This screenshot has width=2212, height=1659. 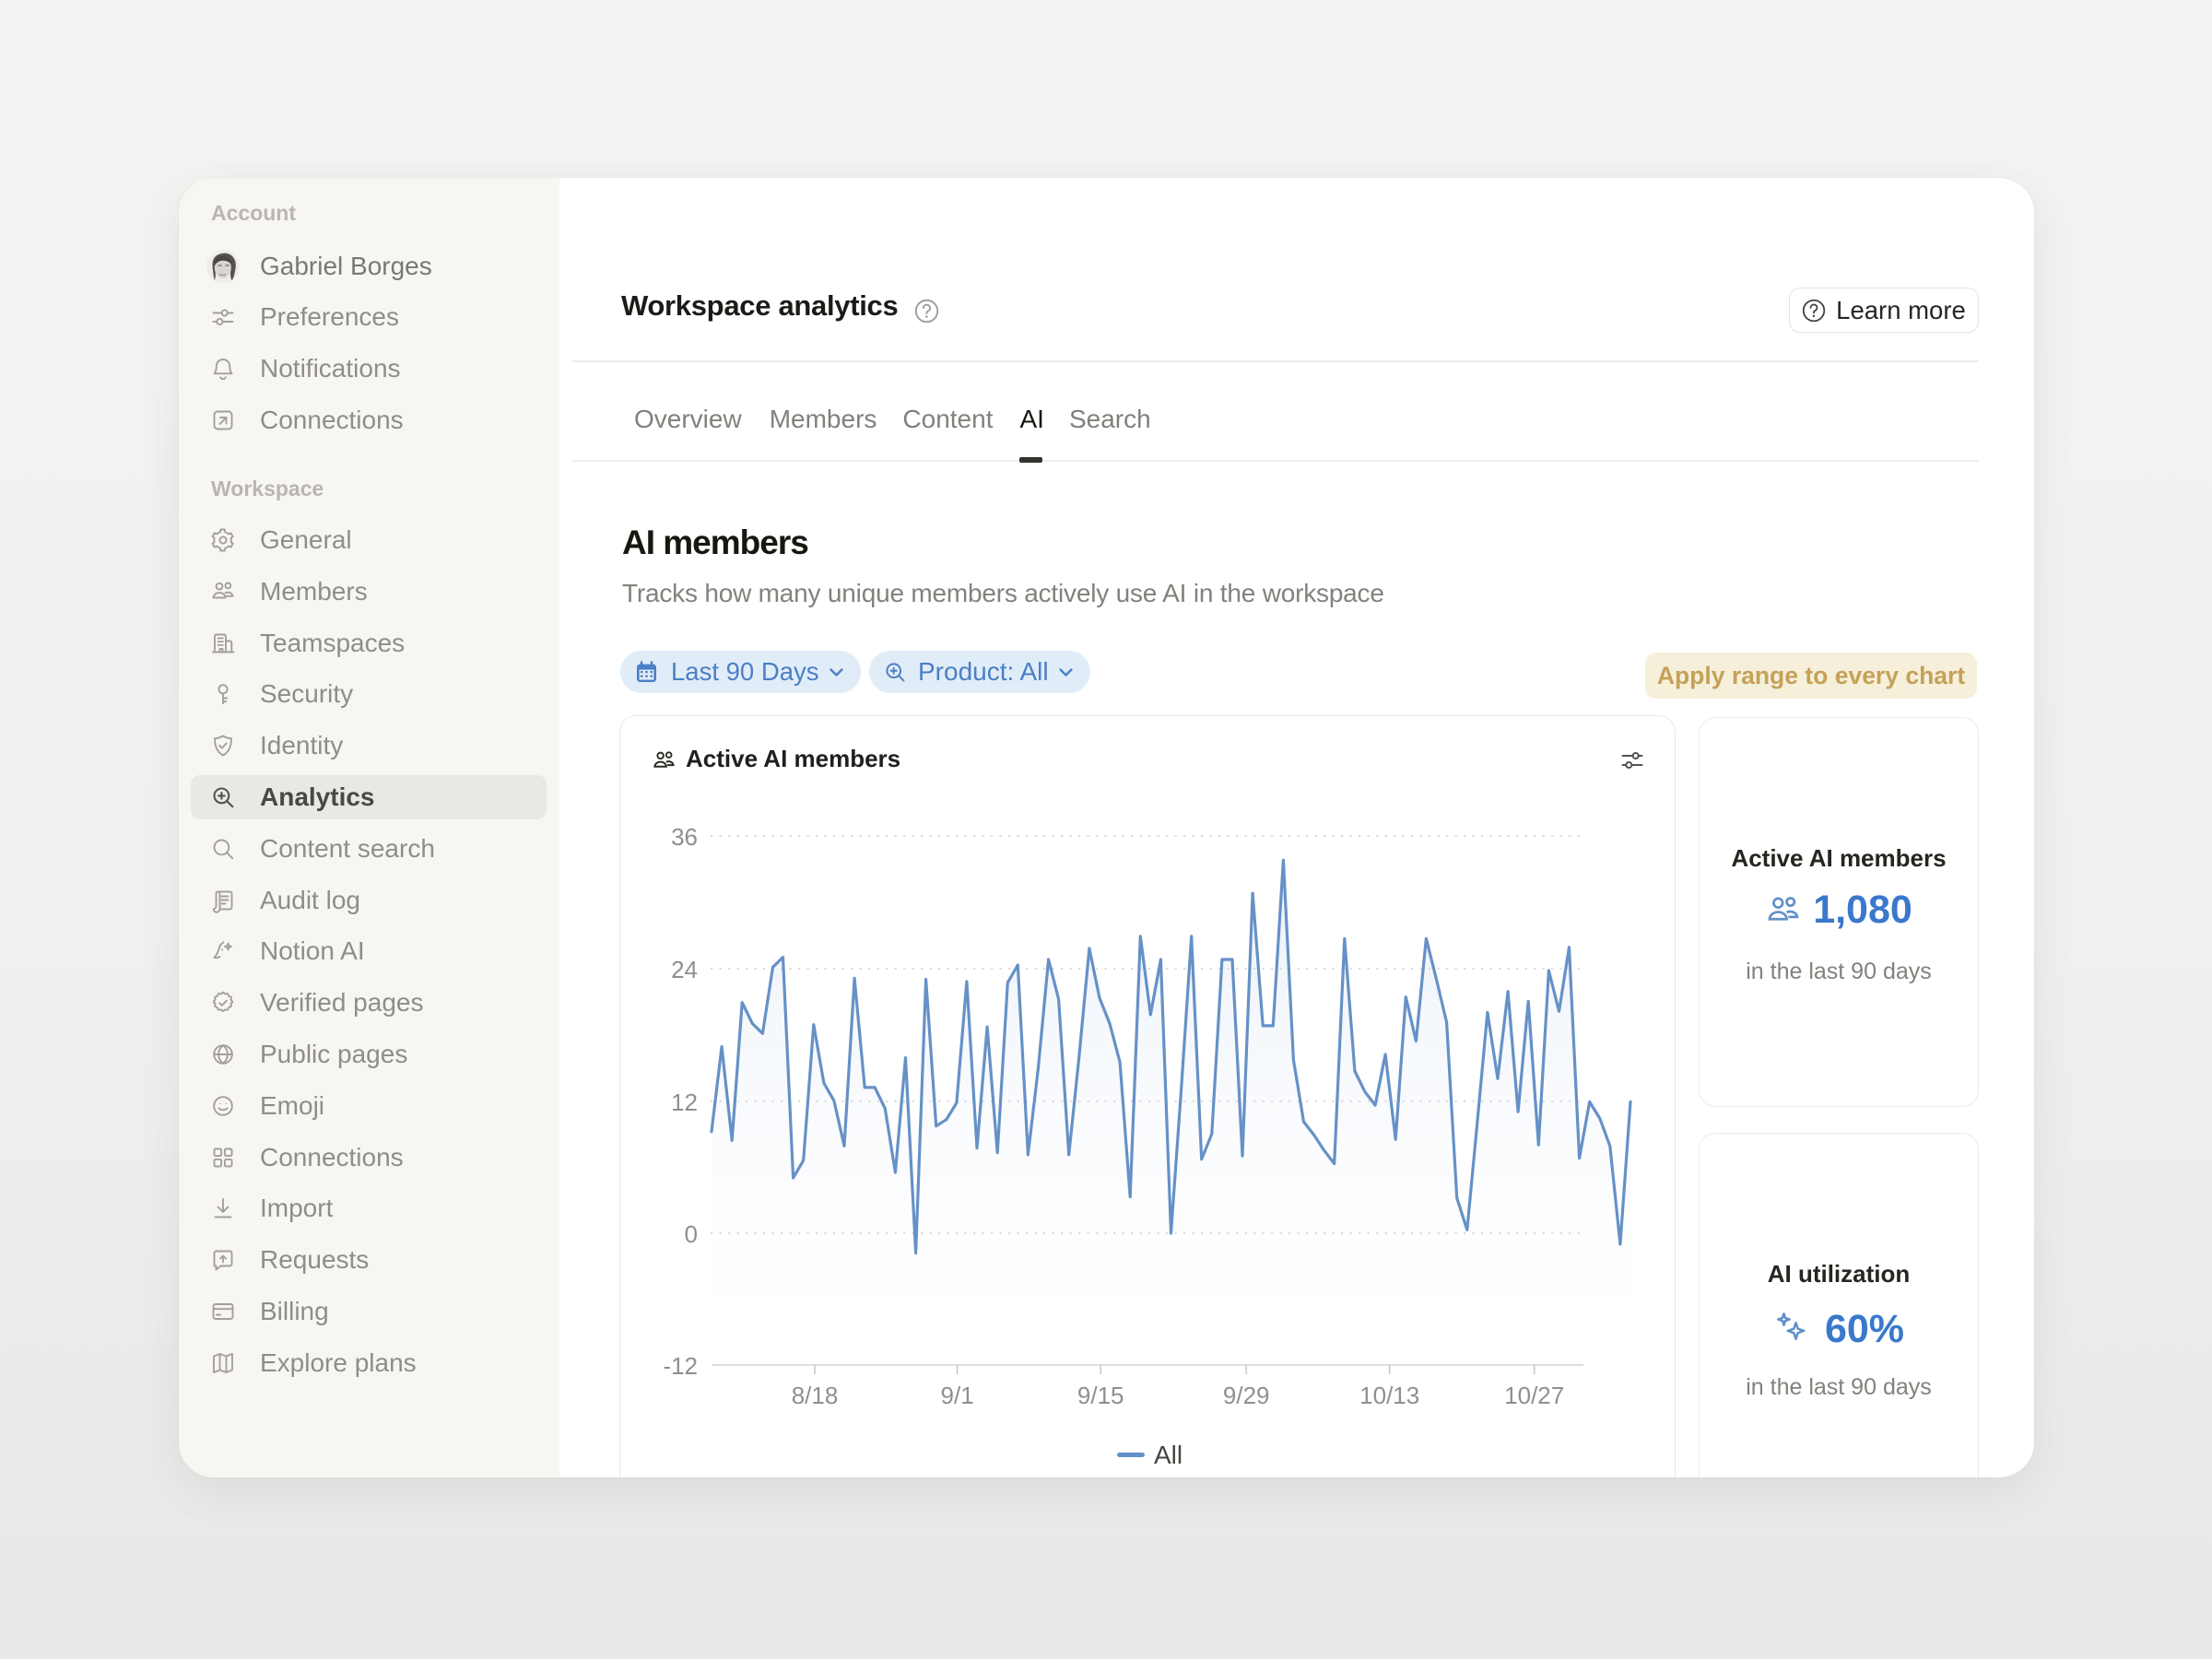 I want to click on svg-text: 9/1, so click(x=957, y=1395).